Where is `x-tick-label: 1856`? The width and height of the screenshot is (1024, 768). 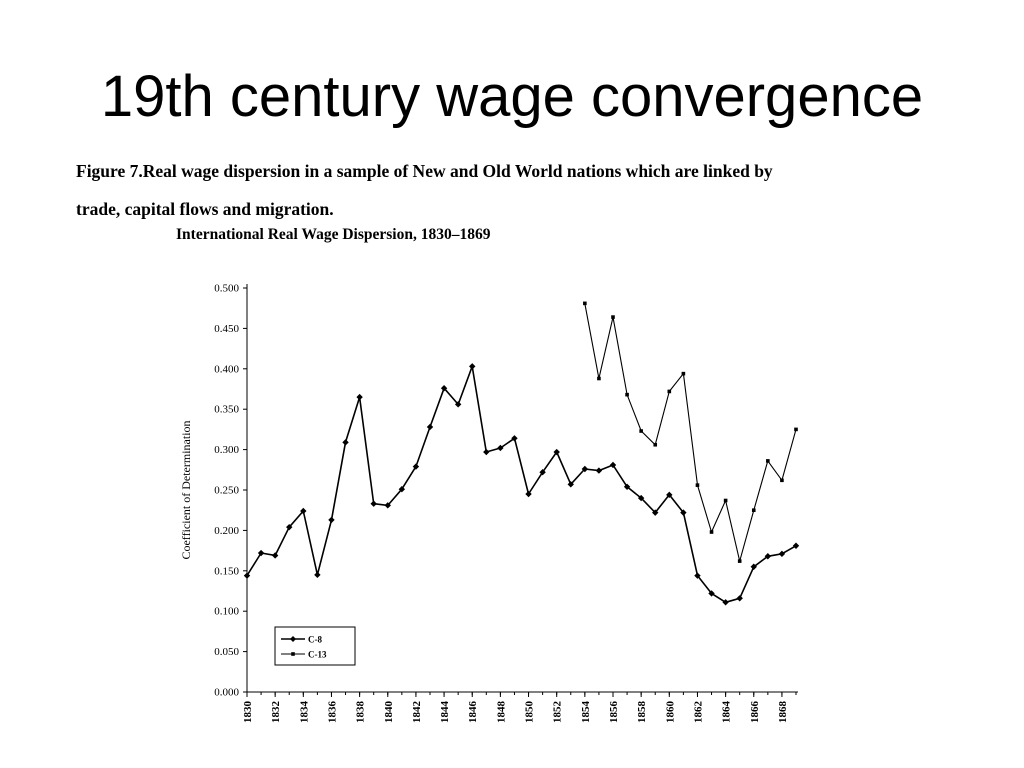
x-tick-label: 1856 is located at coordinates (614, 712).